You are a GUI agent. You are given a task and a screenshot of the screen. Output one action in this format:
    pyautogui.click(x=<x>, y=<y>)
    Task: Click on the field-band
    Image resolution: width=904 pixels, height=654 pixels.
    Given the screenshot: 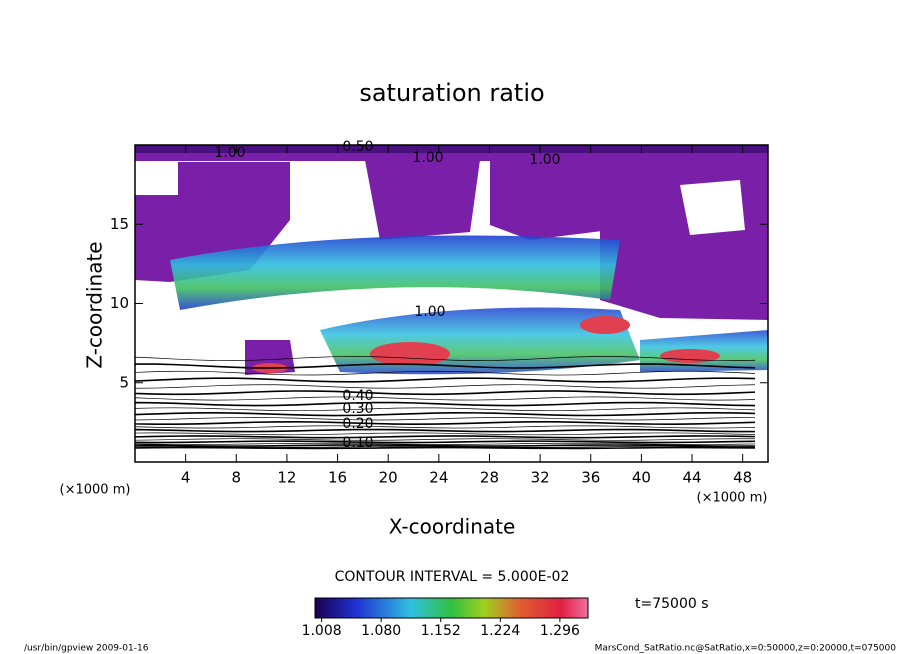 What is the action you would take?
    pyautogui.click(x=395, y=272)
    